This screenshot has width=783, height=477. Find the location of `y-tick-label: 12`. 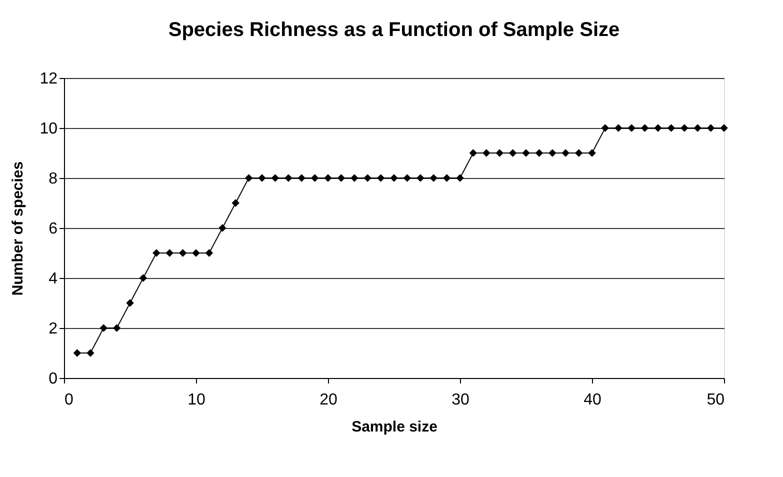

y-tick-label: 12 is located at coordinates (49, 79).